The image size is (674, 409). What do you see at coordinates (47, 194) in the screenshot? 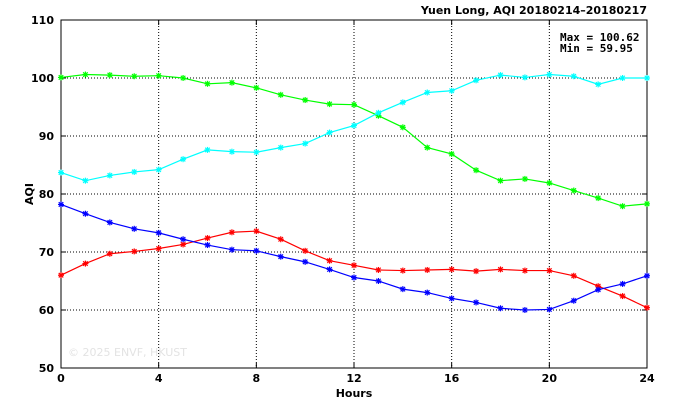
I see `y-tick-label: 80` at bounding box center [47, 194].